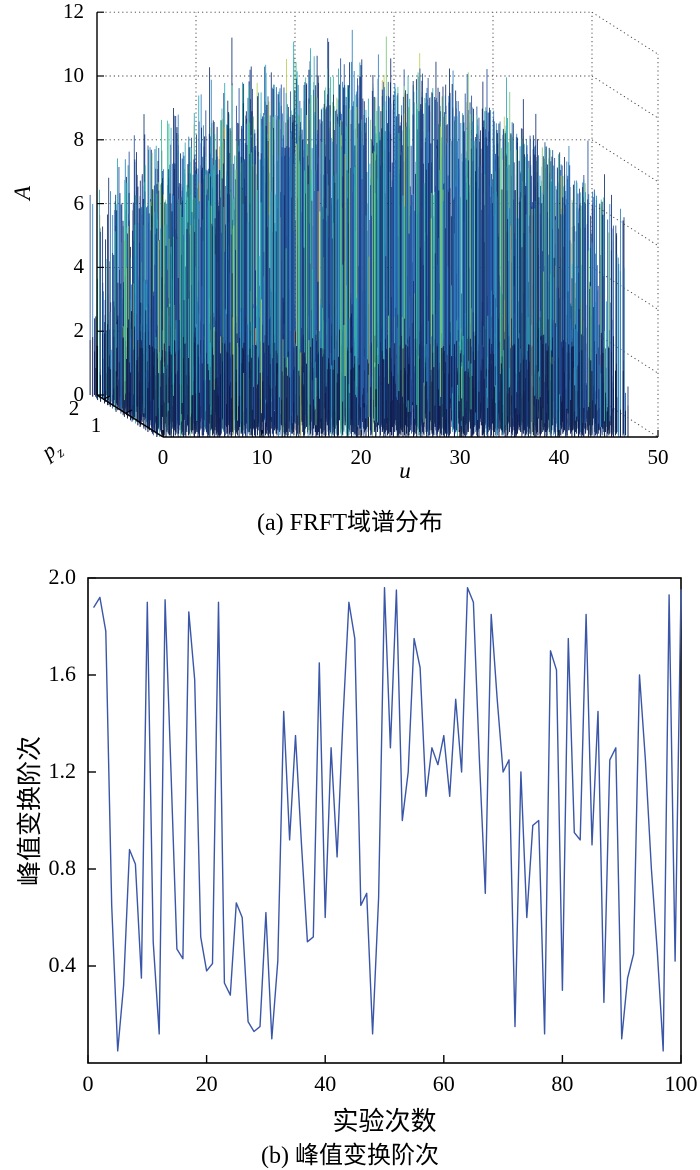 Image resolution: width=700 pixels, height=1170 pixels. Describe the element at coordinates (384, 1121) in the screenshot. I see `x-axis-label-experiments: 实验次数` at that location.